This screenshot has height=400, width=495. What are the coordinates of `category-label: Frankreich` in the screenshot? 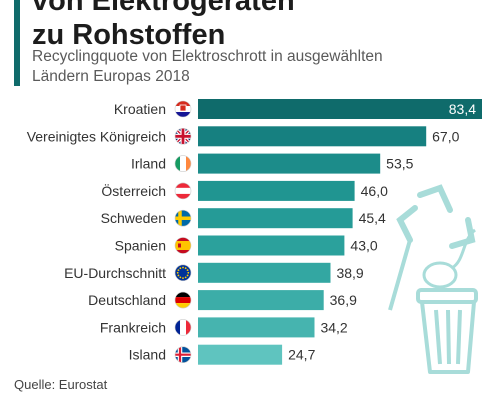 It's located at (133, 327).